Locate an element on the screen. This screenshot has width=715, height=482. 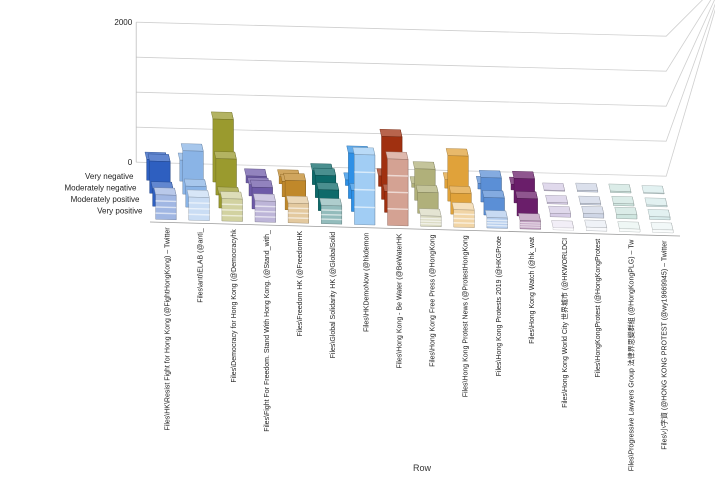
gridline is located at coordinates (419, 18).